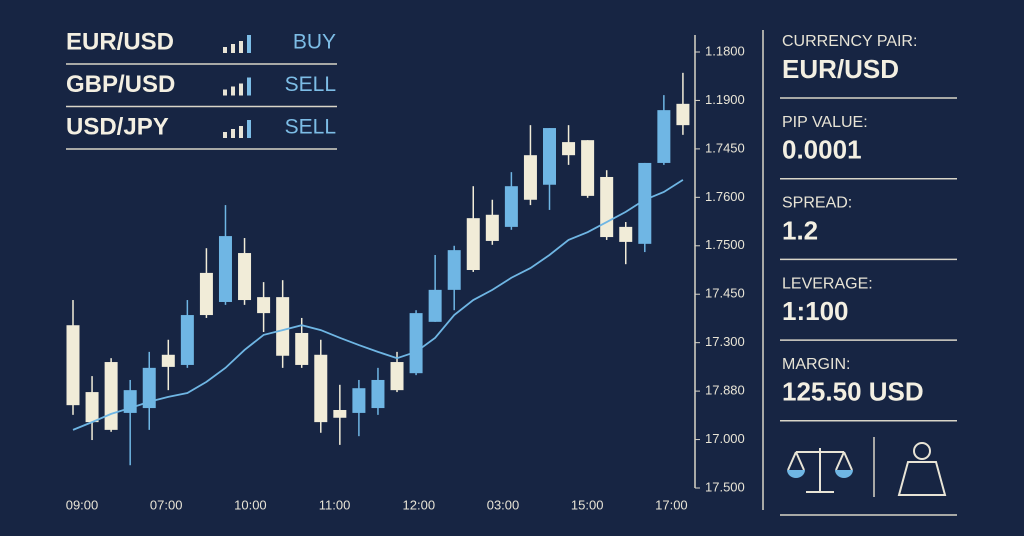 The height and width of the screenshot is (536, 1024). What do you see at coordinates (120, 41) in the screenshot?
I see `pair-name: EUR/USD` at bounding box center [120, 41].